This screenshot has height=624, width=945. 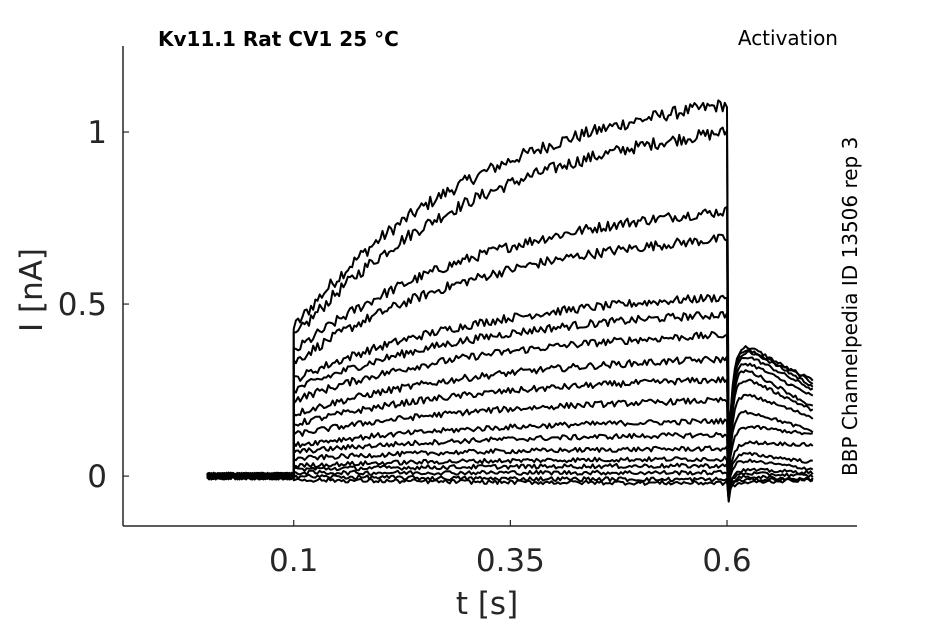 What do you see at coordinates (32, 290) in the screenshot?
I see `y-axis-label: I [nA]` at bounding box center [32, 290].